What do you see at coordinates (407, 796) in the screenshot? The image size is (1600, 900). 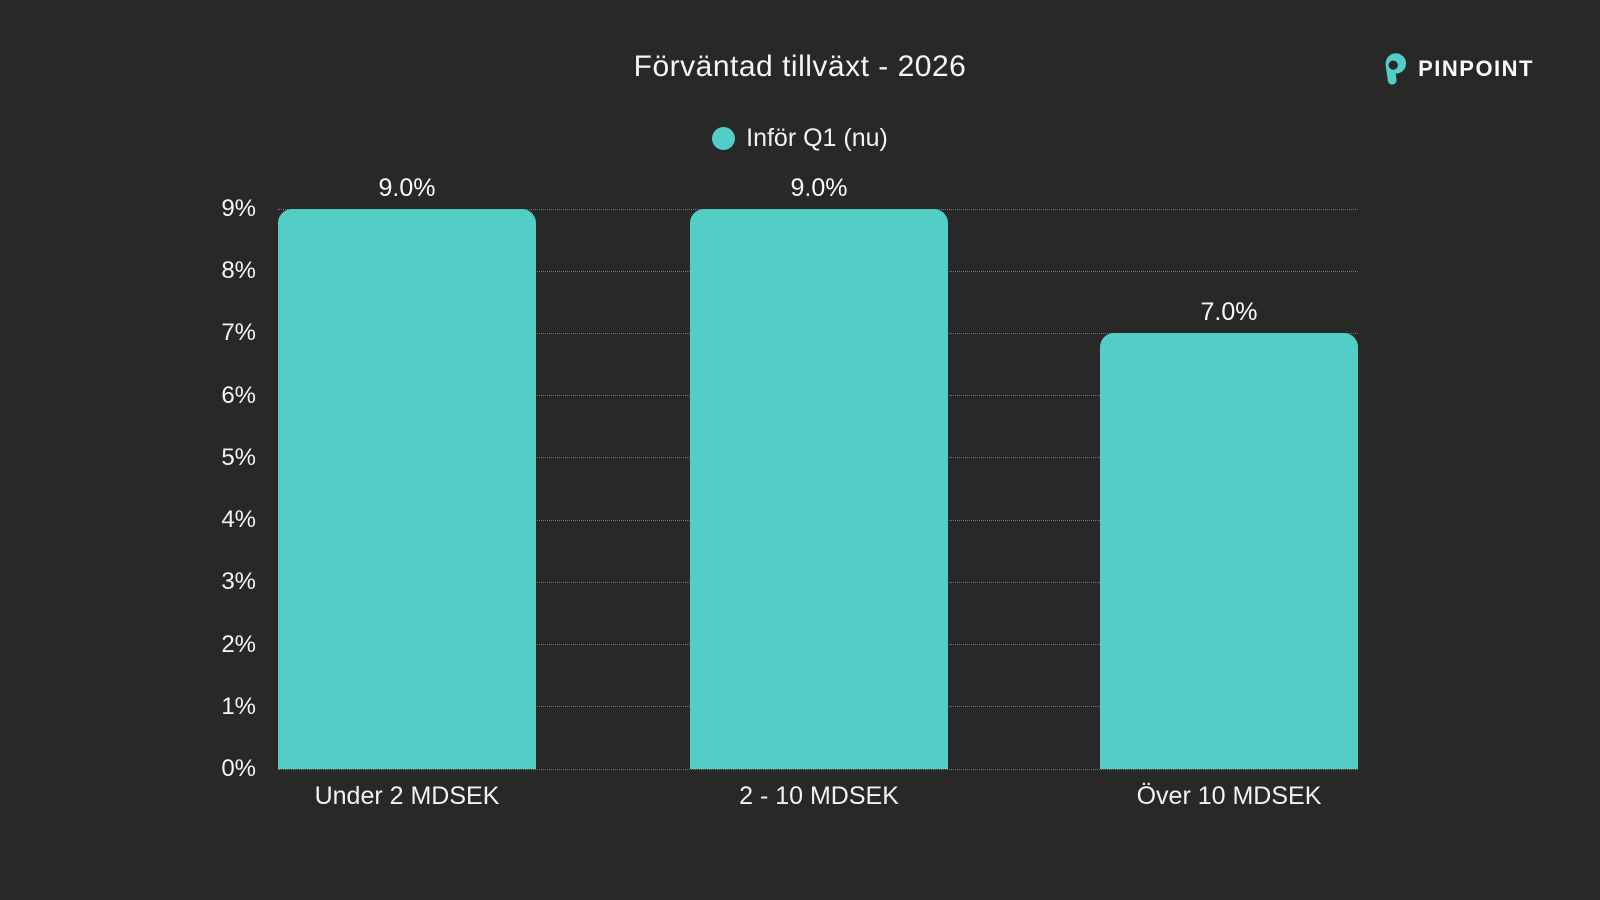 I see `x-axis-category-label: Under 2 MDSEK` at bounding box center [407, 796].